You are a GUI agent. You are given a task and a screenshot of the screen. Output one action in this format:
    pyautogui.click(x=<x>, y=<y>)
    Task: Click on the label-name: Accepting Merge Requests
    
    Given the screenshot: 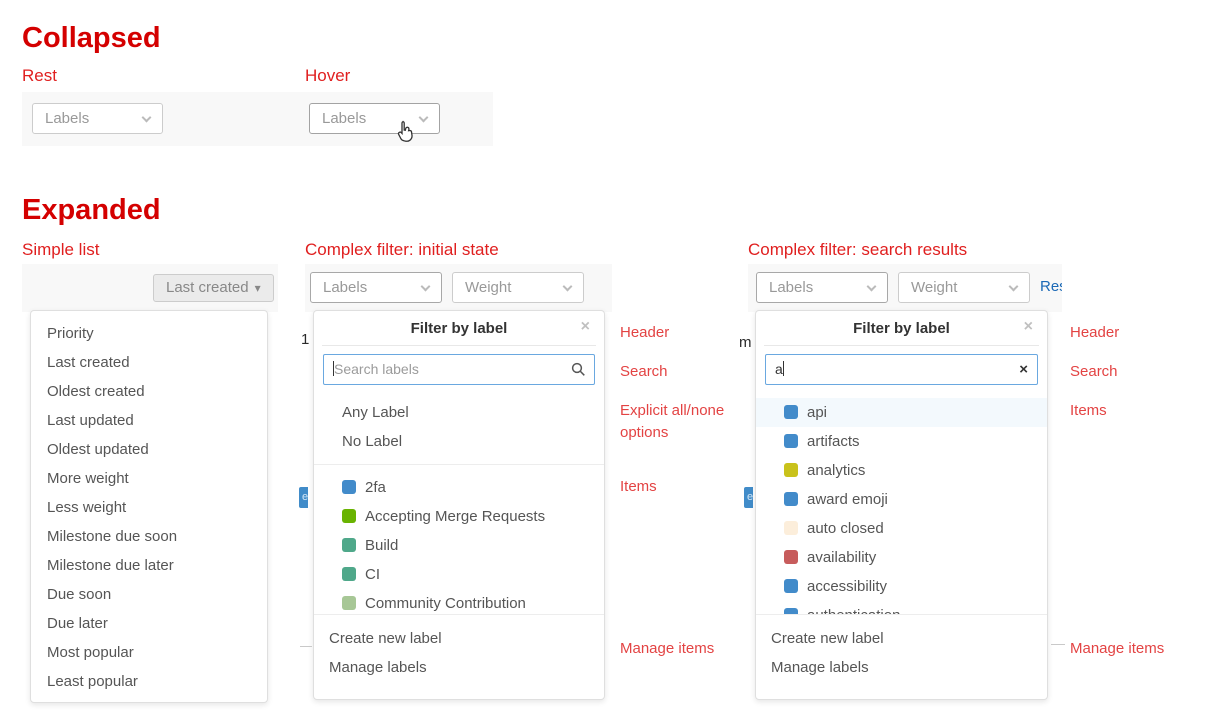 What is the action you would take?
    pyautogui.click(x=455, y=516)
    